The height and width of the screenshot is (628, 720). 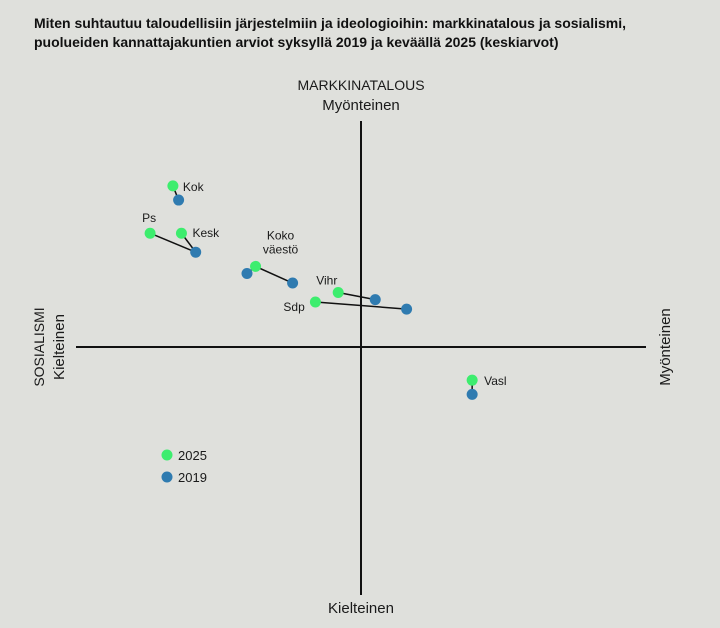 I want to click on point-label-vasl: Vasl, so click(x=495, y=381).